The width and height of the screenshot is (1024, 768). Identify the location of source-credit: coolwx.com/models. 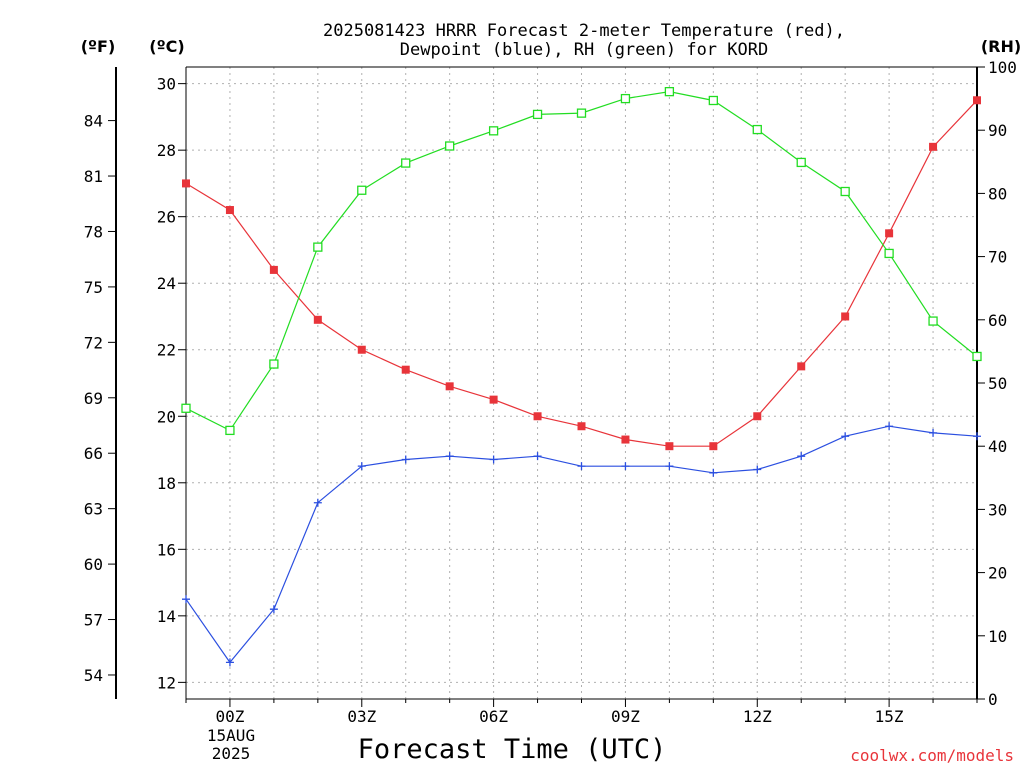
(932, 755).